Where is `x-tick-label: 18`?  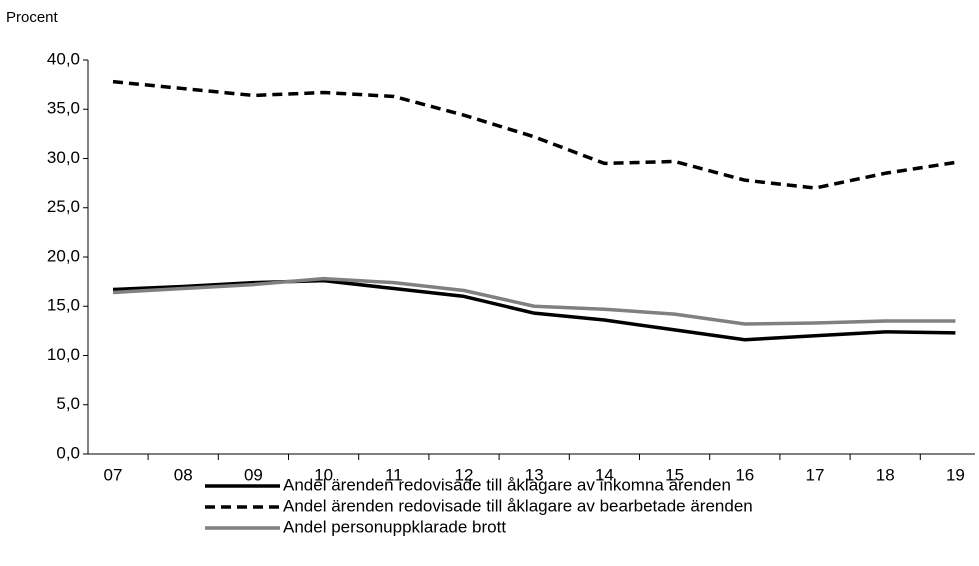
x-tick-label: 18 is located at coordinates (885, 474).